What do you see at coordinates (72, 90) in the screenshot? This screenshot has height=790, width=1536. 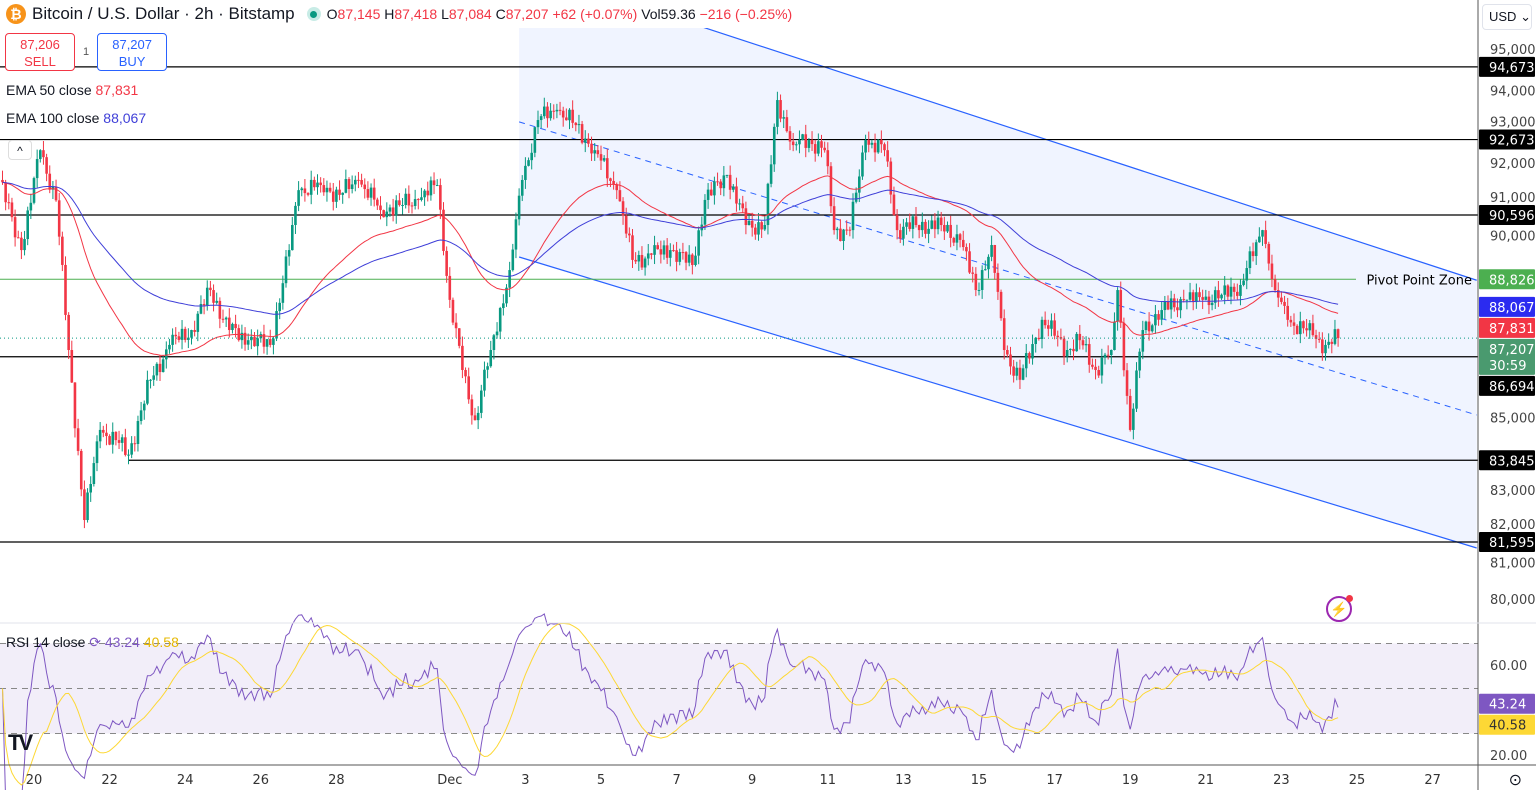 I see `legend-ema50: EMA 50 close 87,831` at bounding box center [72, 90].